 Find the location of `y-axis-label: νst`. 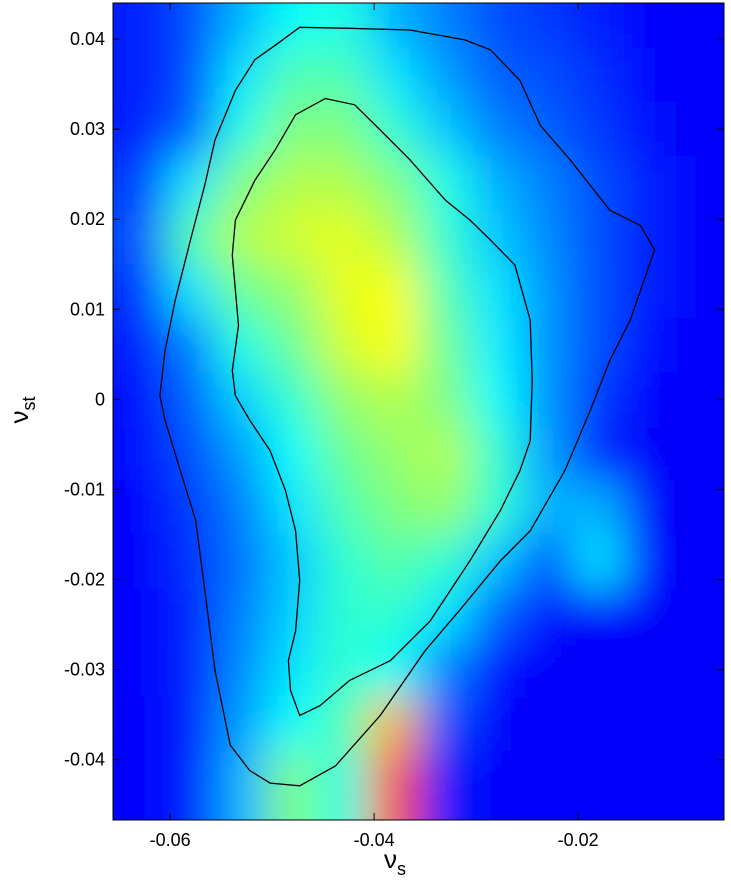

y-axis-label: νst is located at coordinates (21, 409).